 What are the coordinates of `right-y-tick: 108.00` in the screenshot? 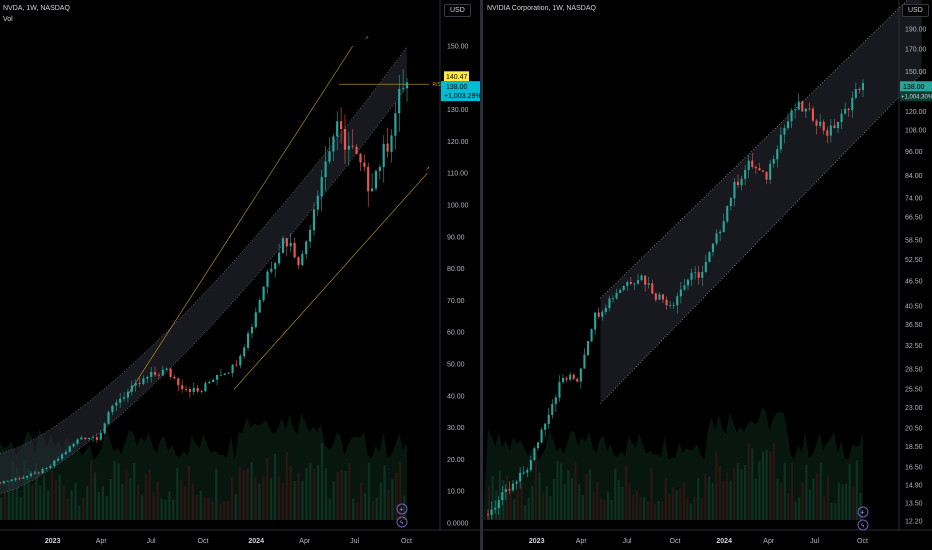 It's located at (916, 131).